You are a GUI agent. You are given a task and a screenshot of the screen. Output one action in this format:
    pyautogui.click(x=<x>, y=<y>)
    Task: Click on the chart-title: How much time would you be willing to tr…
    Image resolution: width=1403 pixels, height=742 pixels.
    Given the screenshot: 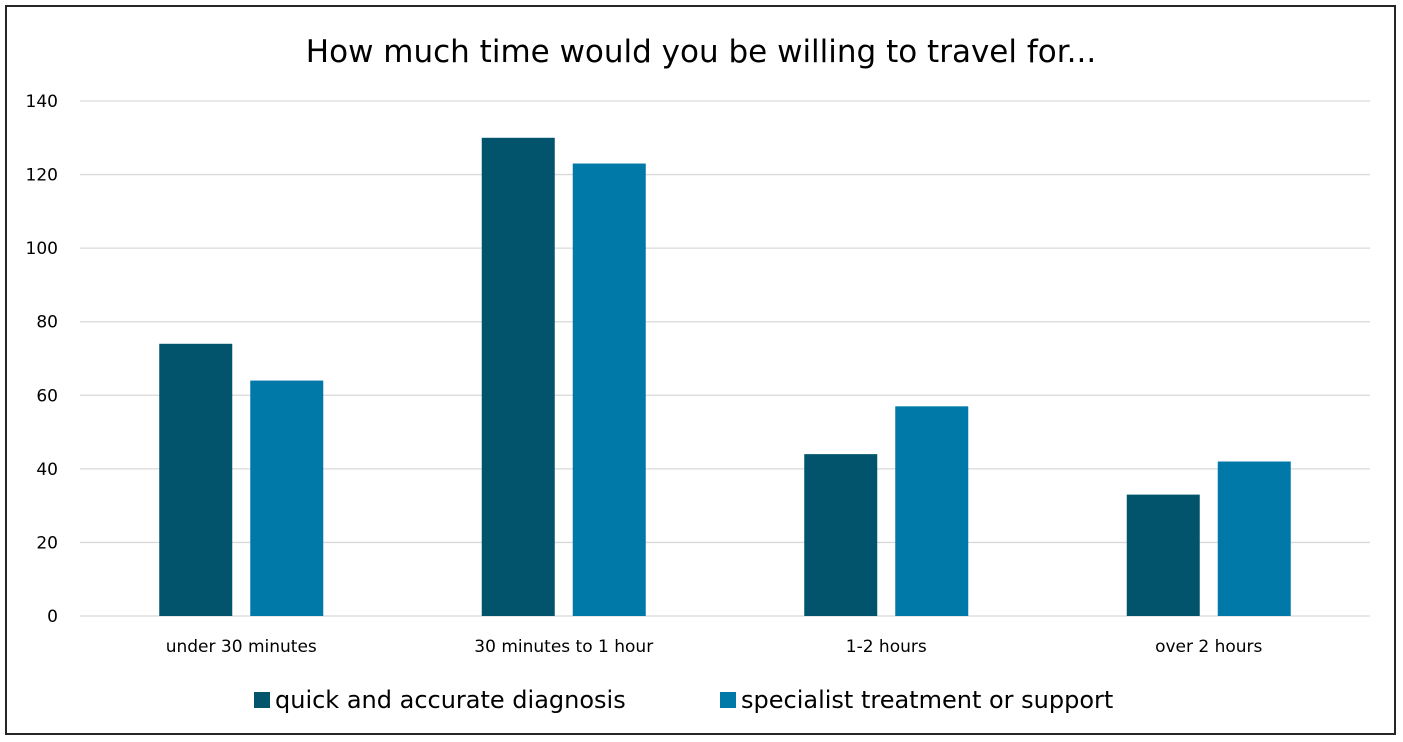 What is the action you would take?
    pyautogui.click(x=701, y=52)
    